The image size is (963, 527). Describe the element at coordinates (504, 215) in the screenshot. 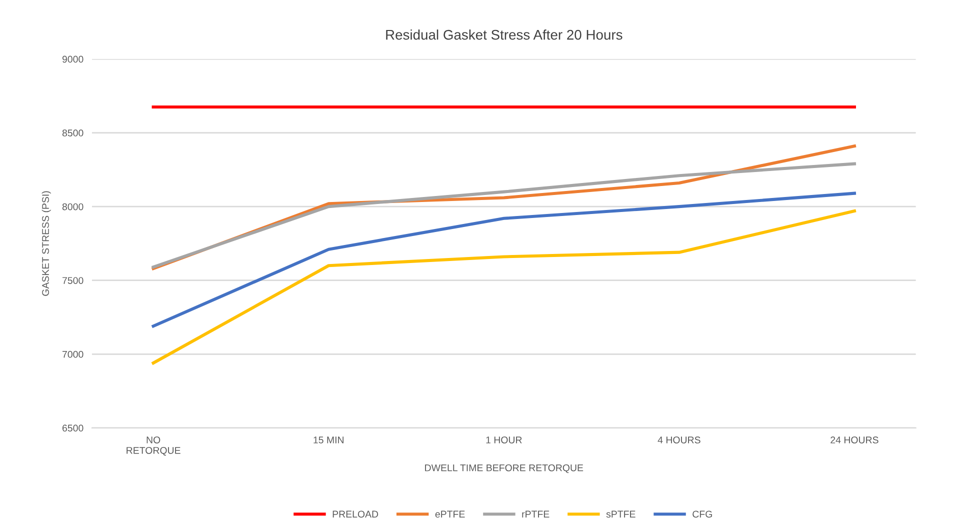

I see `line-series` at that location.